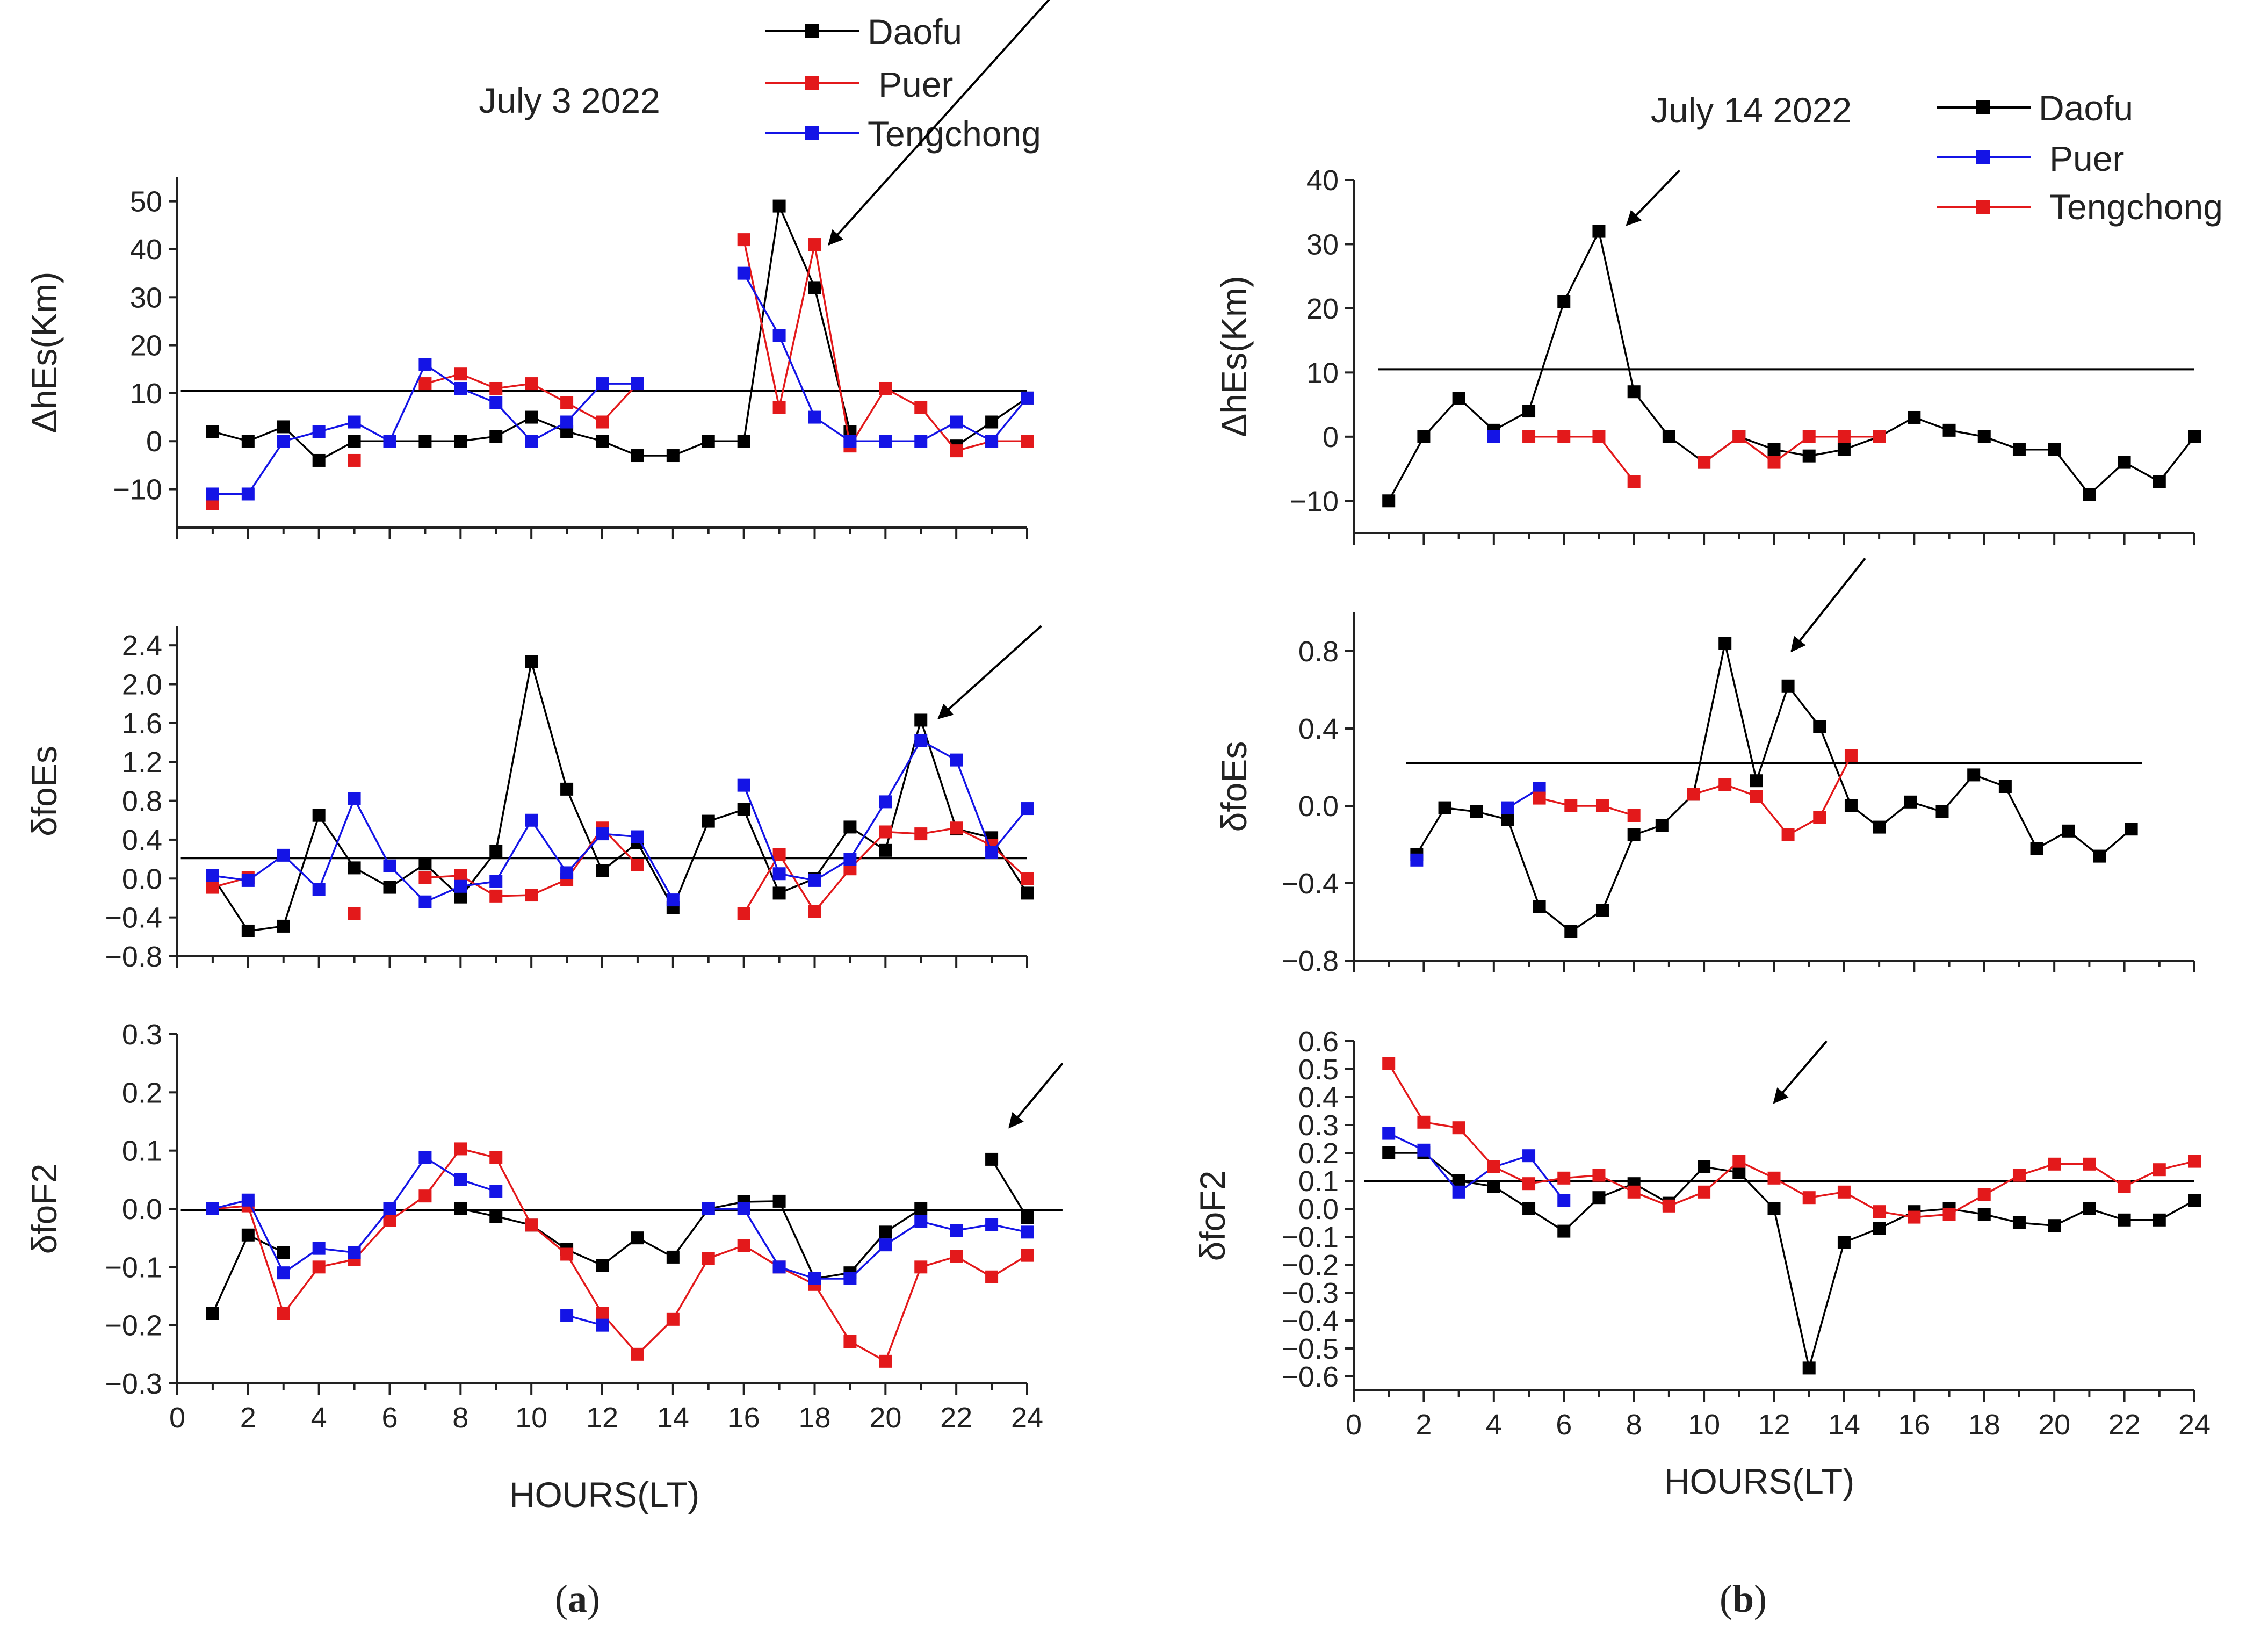 This screenshot has height=1630, width=2268. I want to click on ytick-label-a1: 10, so click(146, 394).